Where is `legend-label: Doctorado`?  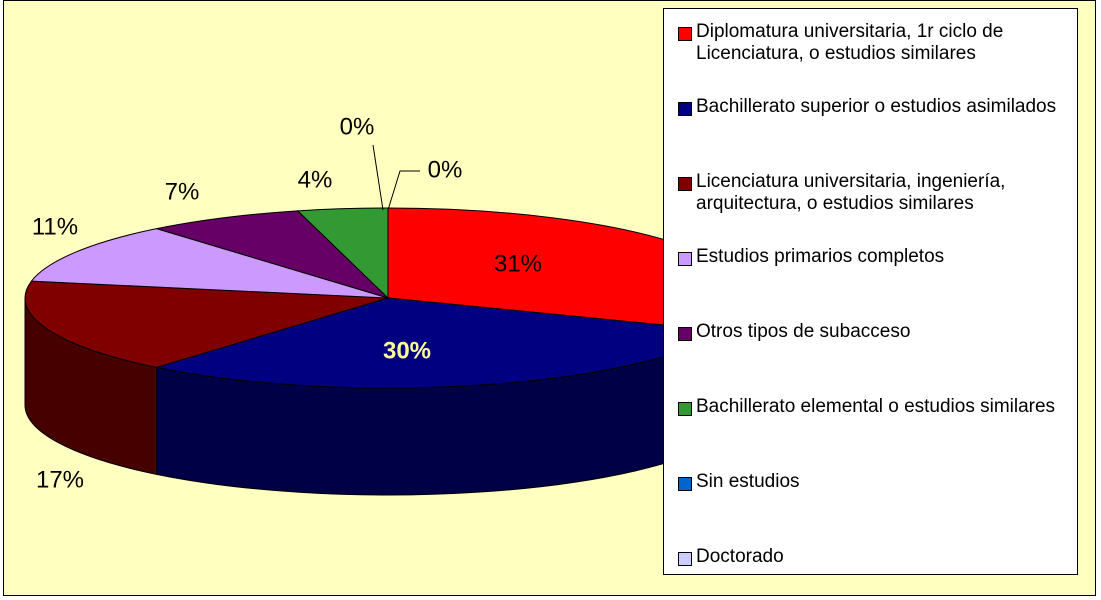
legend-label: Doctorado is located at coordinates (740, 556).